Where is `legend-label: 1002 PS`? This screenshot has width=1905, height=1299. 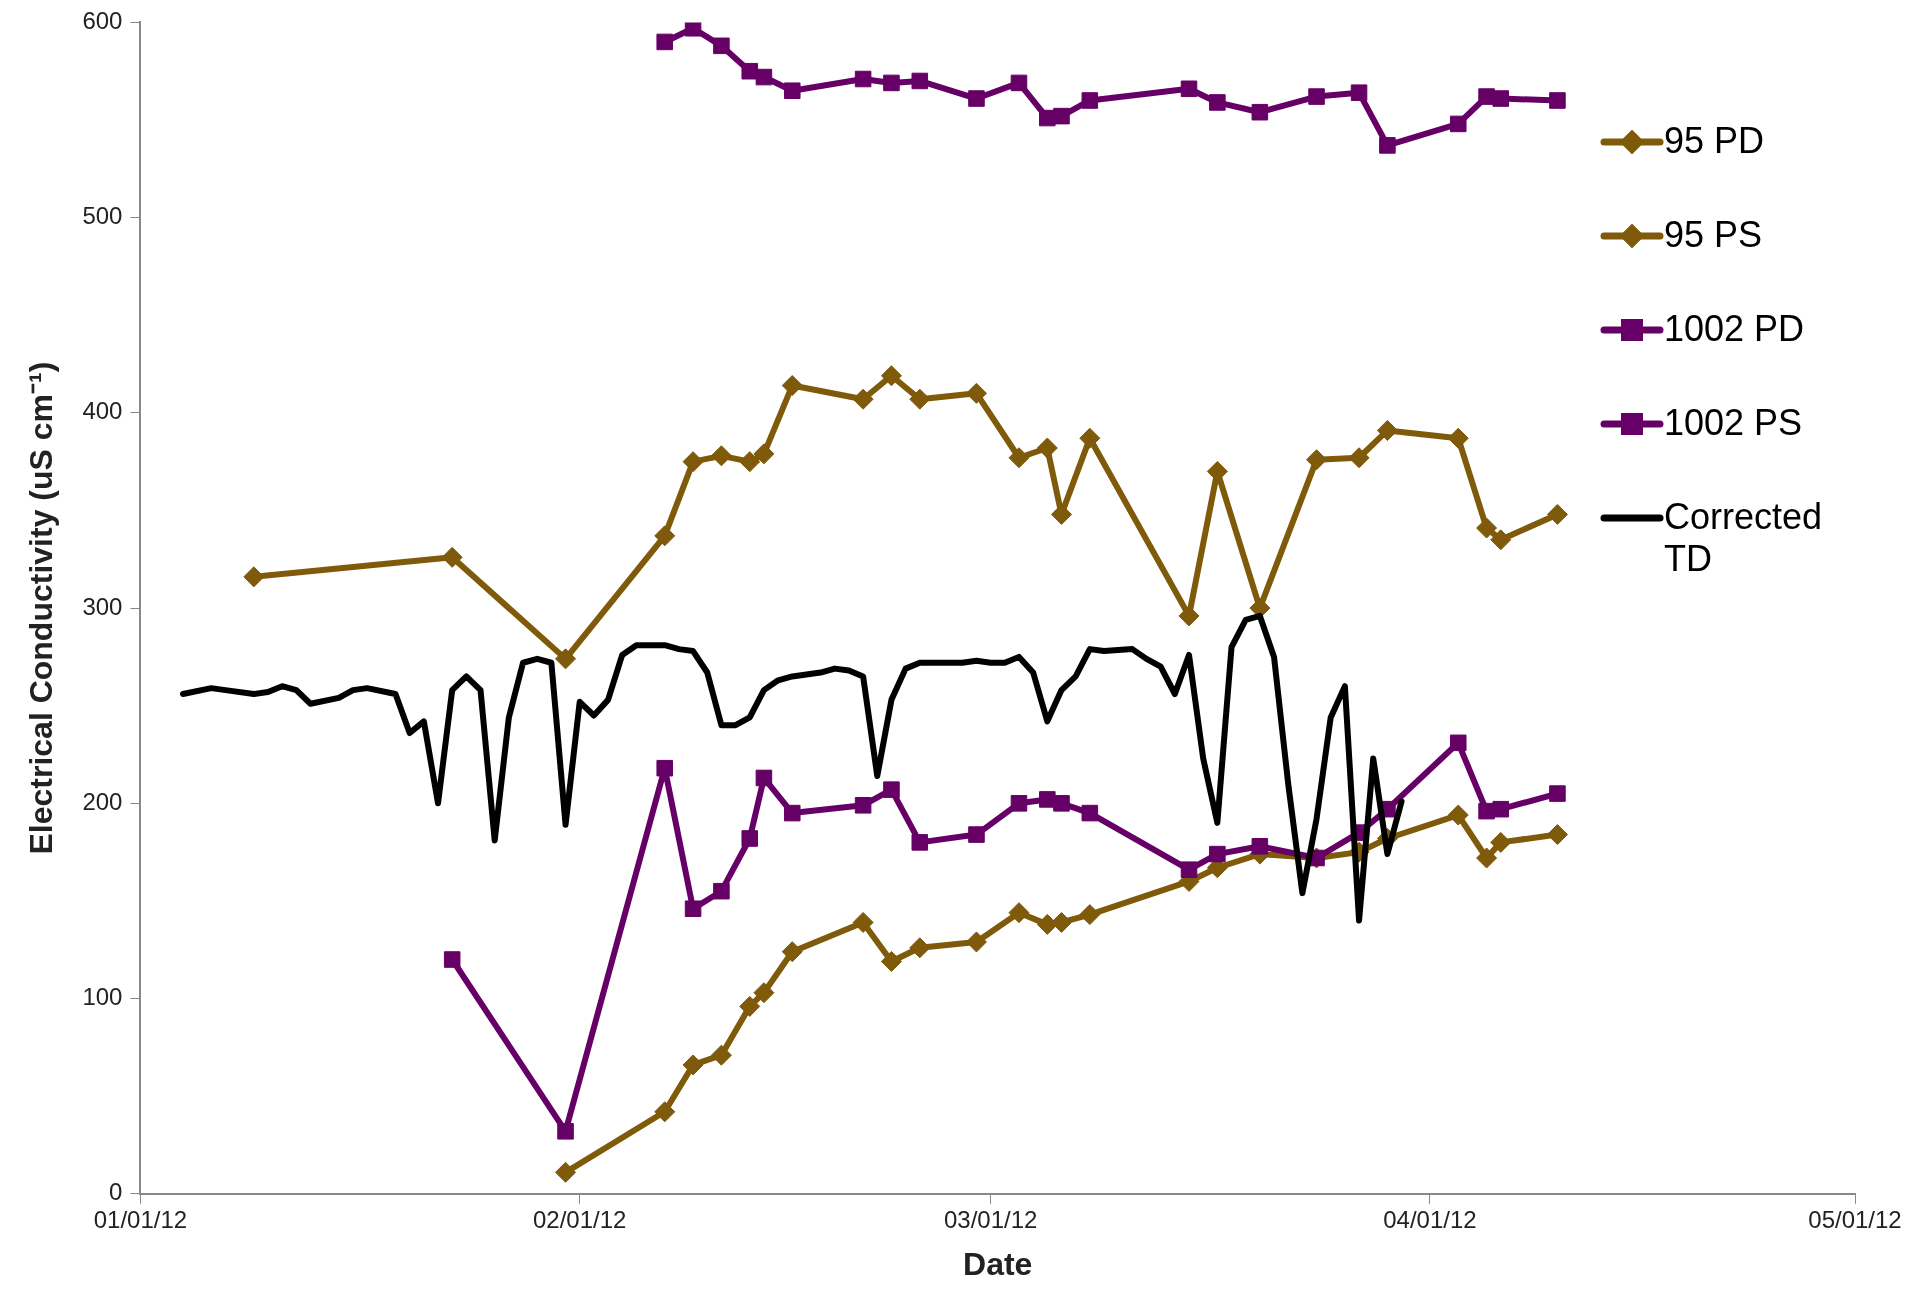 legend-label: 1002 PS is located at coordinates (1733, 423).